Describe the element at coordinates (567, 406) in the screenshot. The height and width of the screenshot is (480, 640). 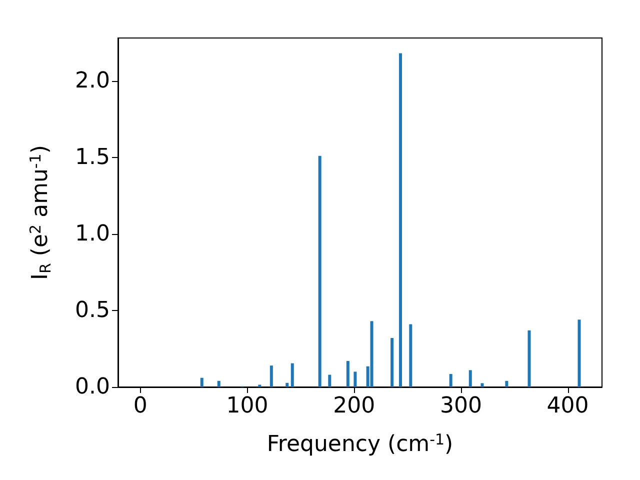
I see `x-tick-label: 400` at that location.